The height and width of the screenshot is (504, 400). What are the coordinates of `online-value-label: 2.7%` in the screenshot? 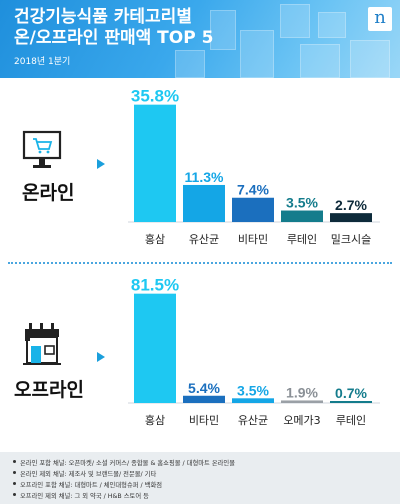 It's located at (351, 205).